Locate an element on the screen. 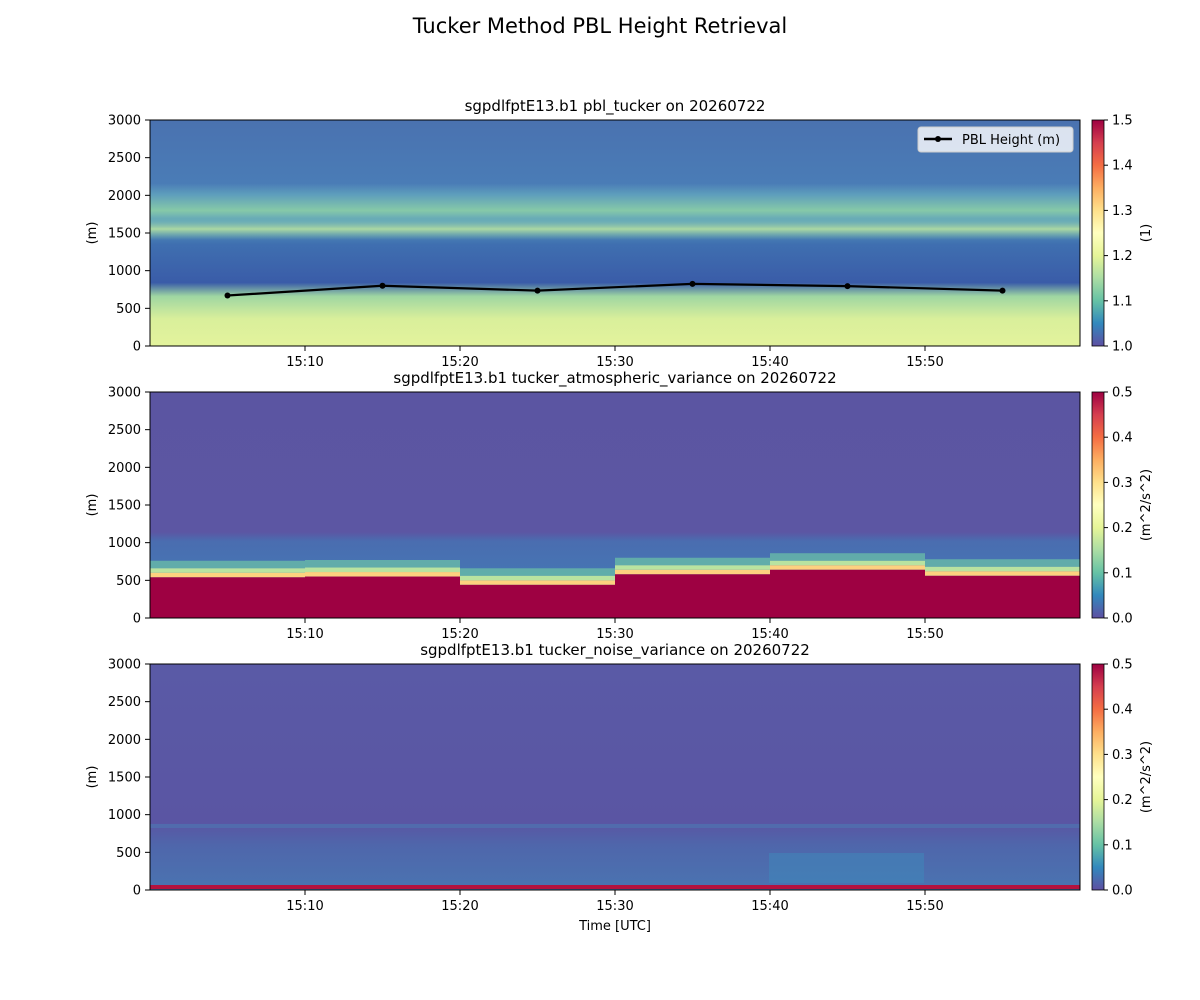  panel-3-ylabel: (m) is located at coordinates (92, 777).